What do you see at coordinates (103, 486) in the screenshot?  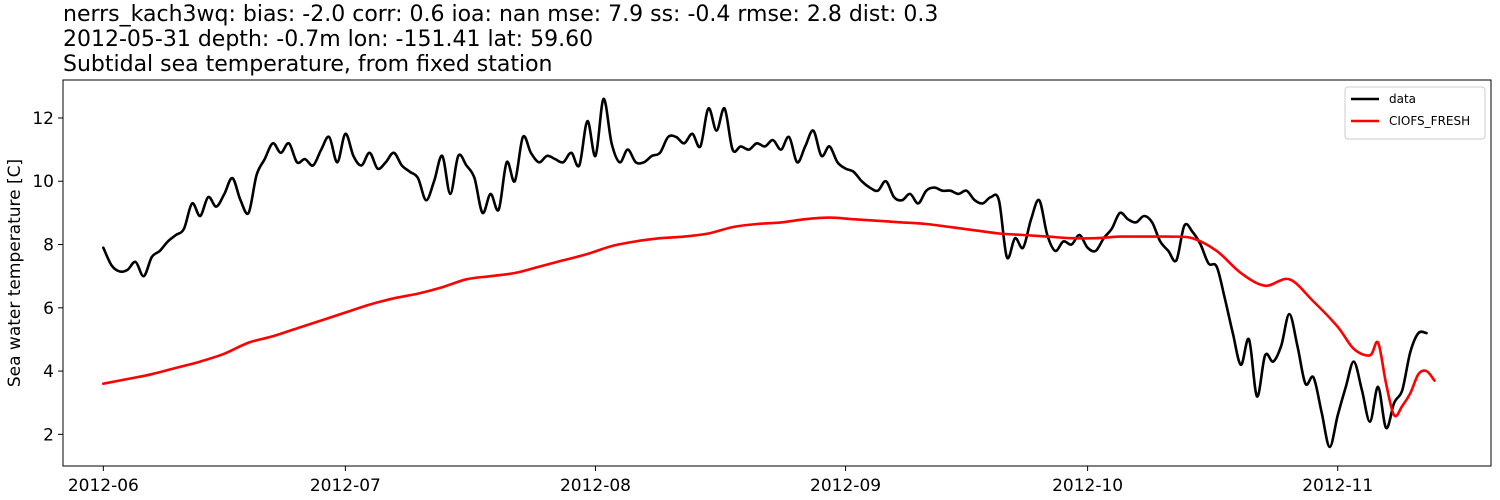 I see `x-tick-label: 2012-06` at bounding box center [103, 486].